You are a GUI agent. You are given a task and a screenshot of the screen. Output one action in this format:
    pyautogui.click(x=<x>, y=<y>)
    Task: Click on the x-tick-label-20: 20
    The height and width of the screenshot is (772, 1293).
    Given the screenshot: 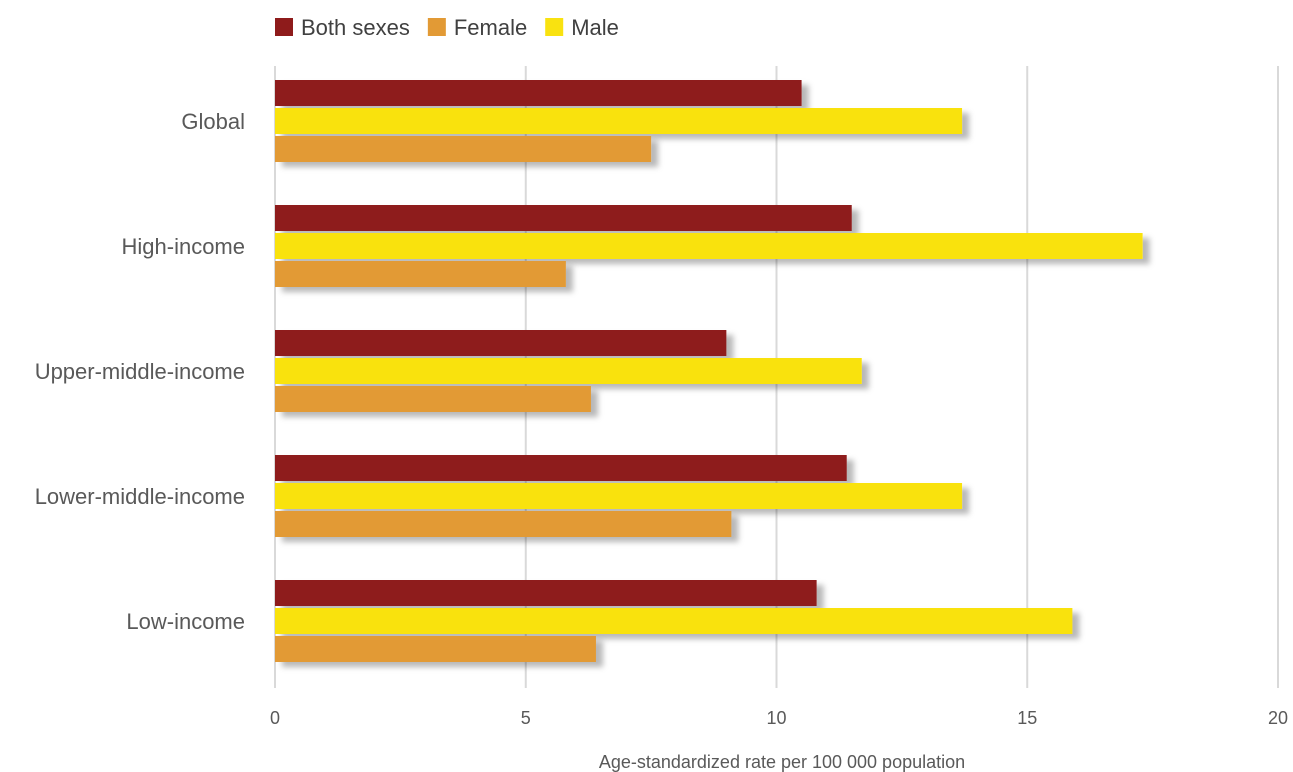 What is the action you would take?
    pyautogui.click(x=1278, y=718)
    